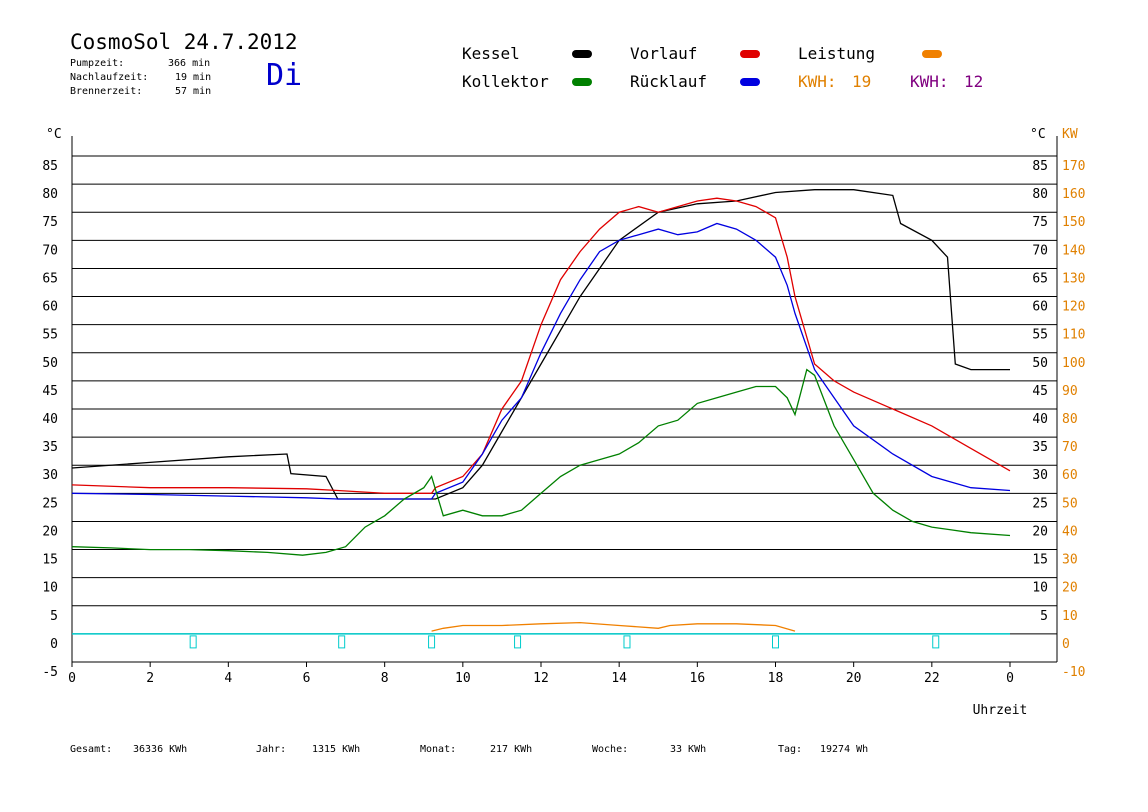  I want to click on y-tick-right-c: 70, so click(1040, 250).